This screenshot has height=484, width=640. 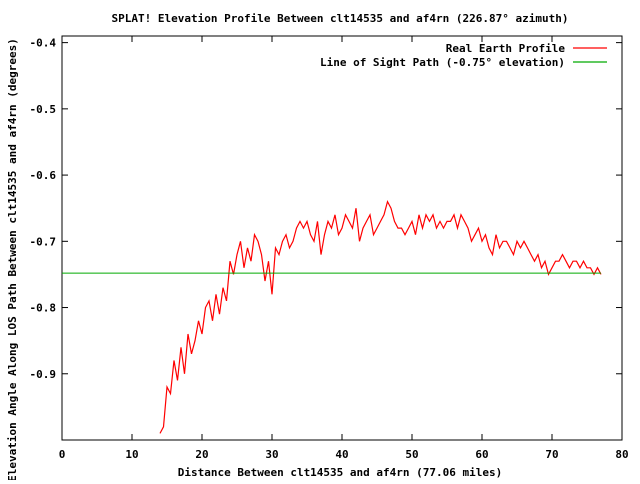 What do you see at coordinates (131, 454) in the screenshot?
I see `x-tick-label: 10` at bounding box center [131, 454].